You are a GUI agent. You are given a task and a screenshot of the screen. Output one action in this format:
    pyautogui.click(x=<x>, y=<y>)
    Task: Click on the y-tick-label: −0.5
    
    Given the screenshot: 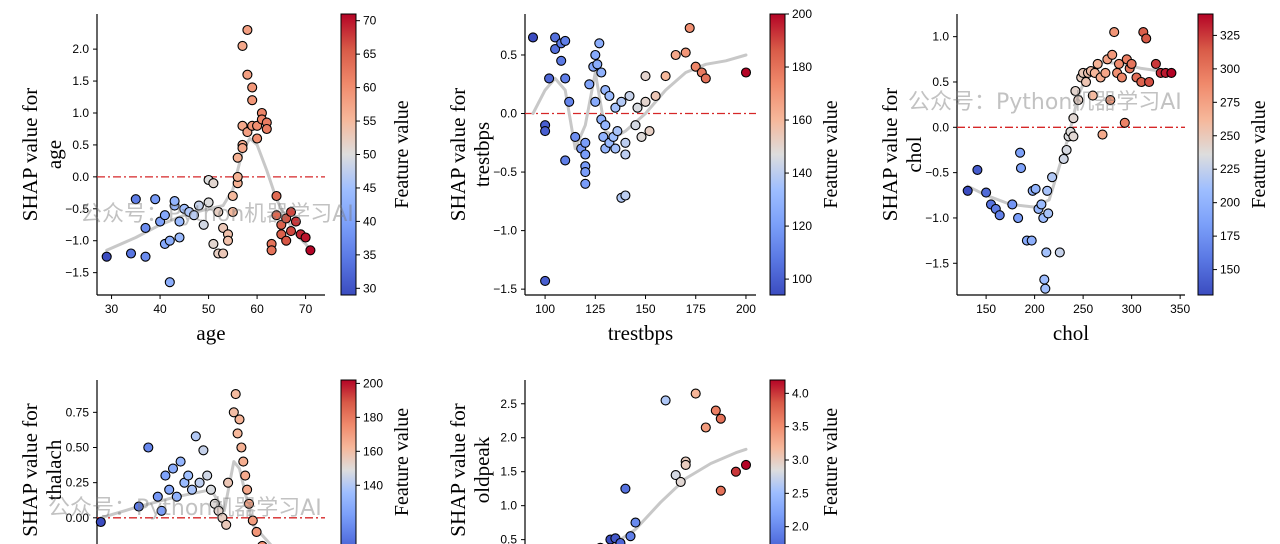 What is the action you would take?
    pyautogui.click(x=937, y=173)
    